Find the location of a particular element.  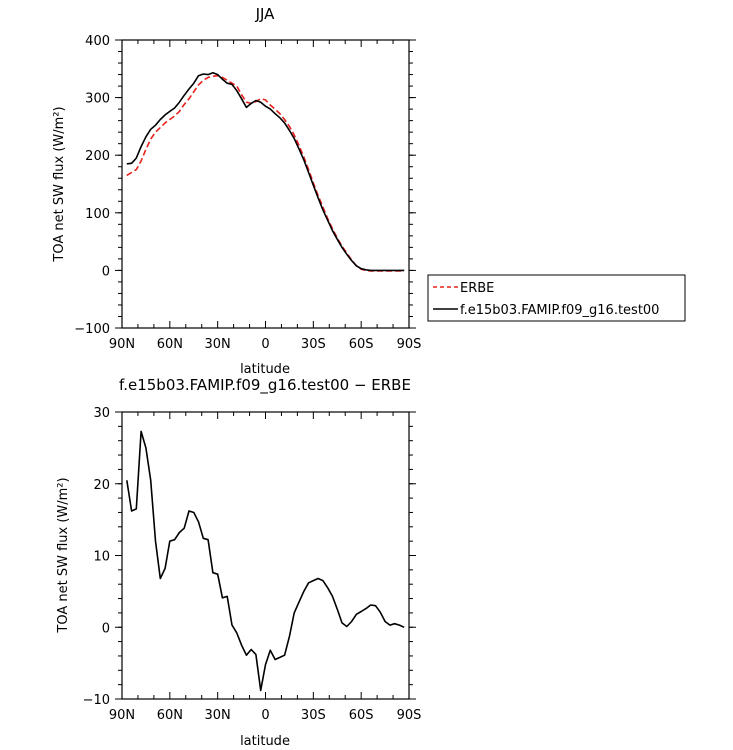

legend-label-model: f.e15b03.FAMIP.f09_g16.test00 is located at coordinates (559, 310).